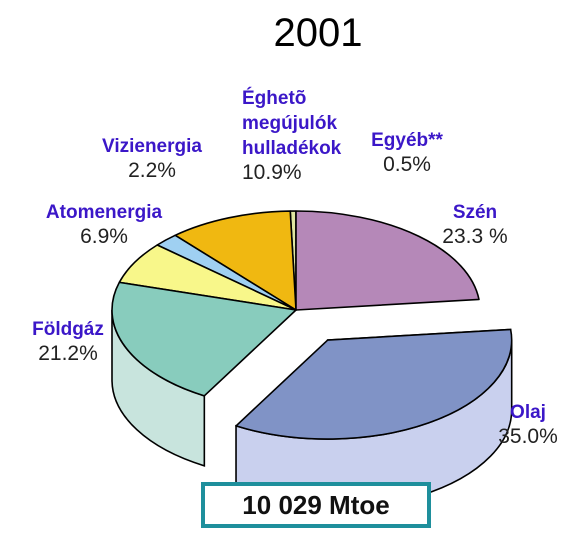 The image size is (566, 540). I want to click on slice-name-label: Éghetõ, so click(274, 98).